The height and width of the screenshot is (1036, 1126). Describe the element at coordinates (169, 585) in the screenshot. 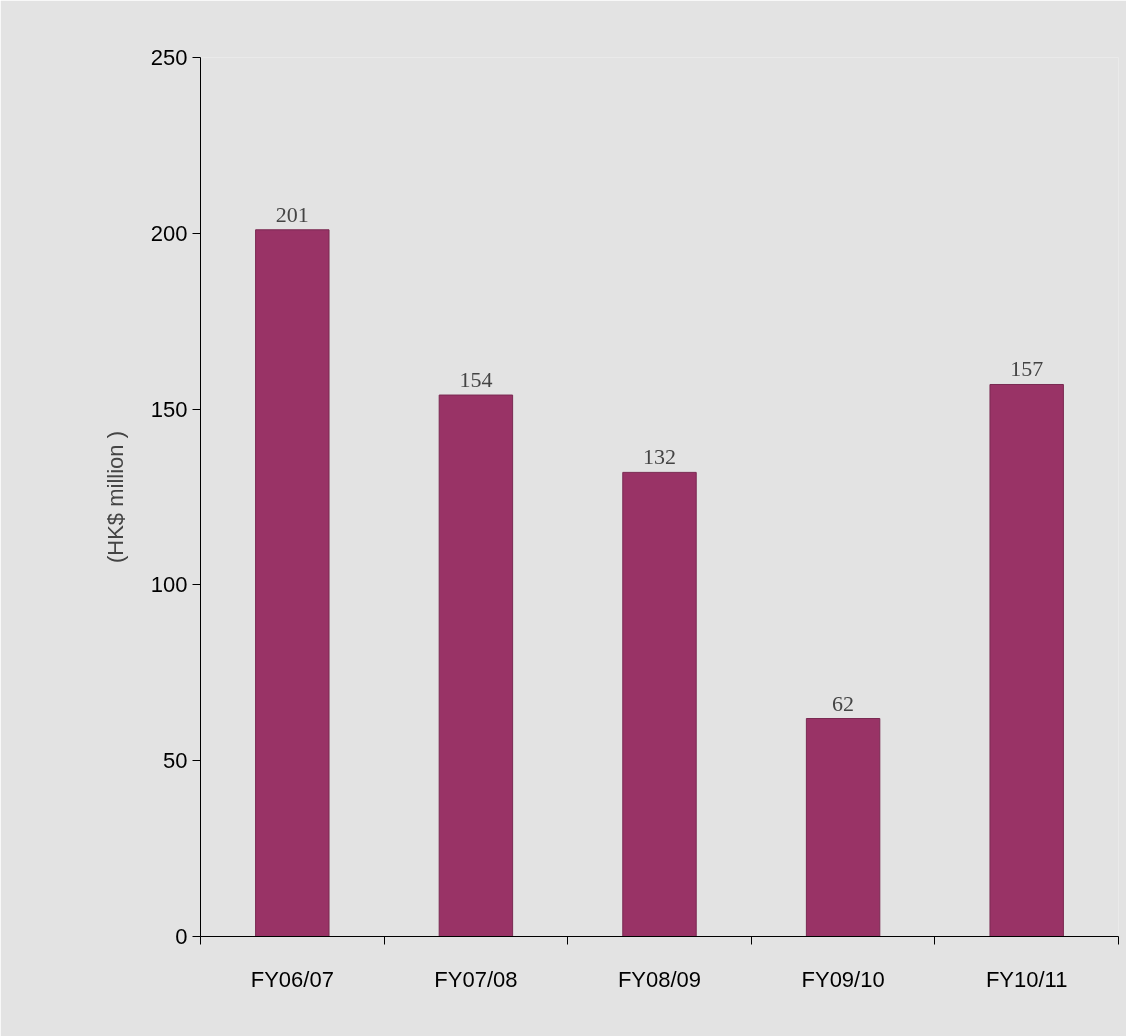

I see `y-tick-label: 100` at that location.